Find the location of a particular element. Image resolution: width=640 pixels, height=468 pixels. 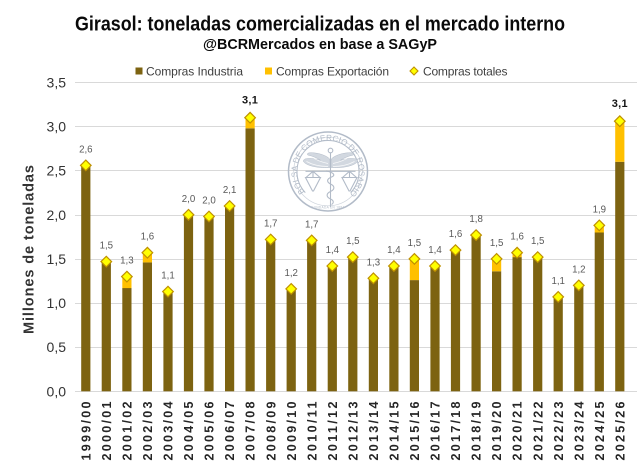

svg-text: 0,0 is located at coordinates (57, 391).